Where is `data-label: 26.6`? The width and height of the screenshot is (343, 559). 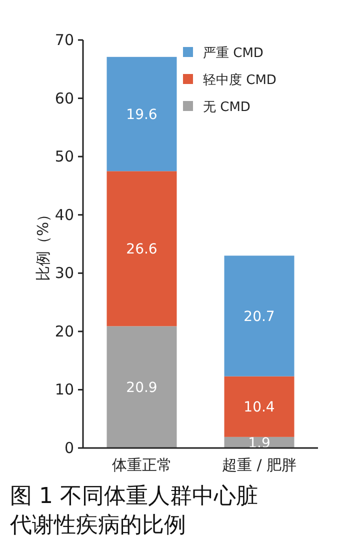 data-label: 26.6 is located at coordinates (142, 250).